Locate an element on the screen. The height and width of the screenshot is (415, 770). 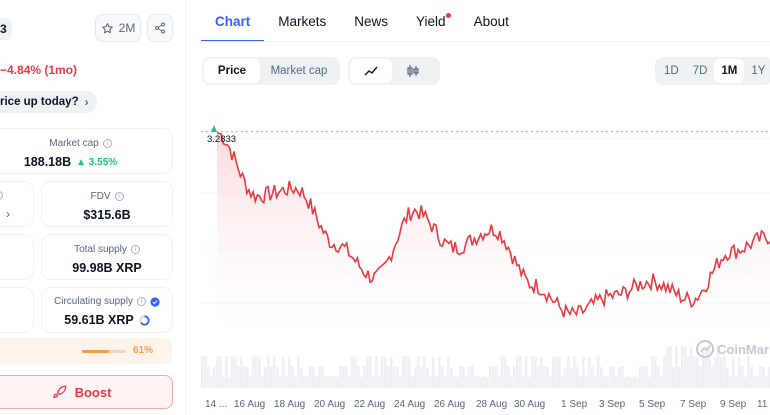
share-button is located at coordinates (160, 28).